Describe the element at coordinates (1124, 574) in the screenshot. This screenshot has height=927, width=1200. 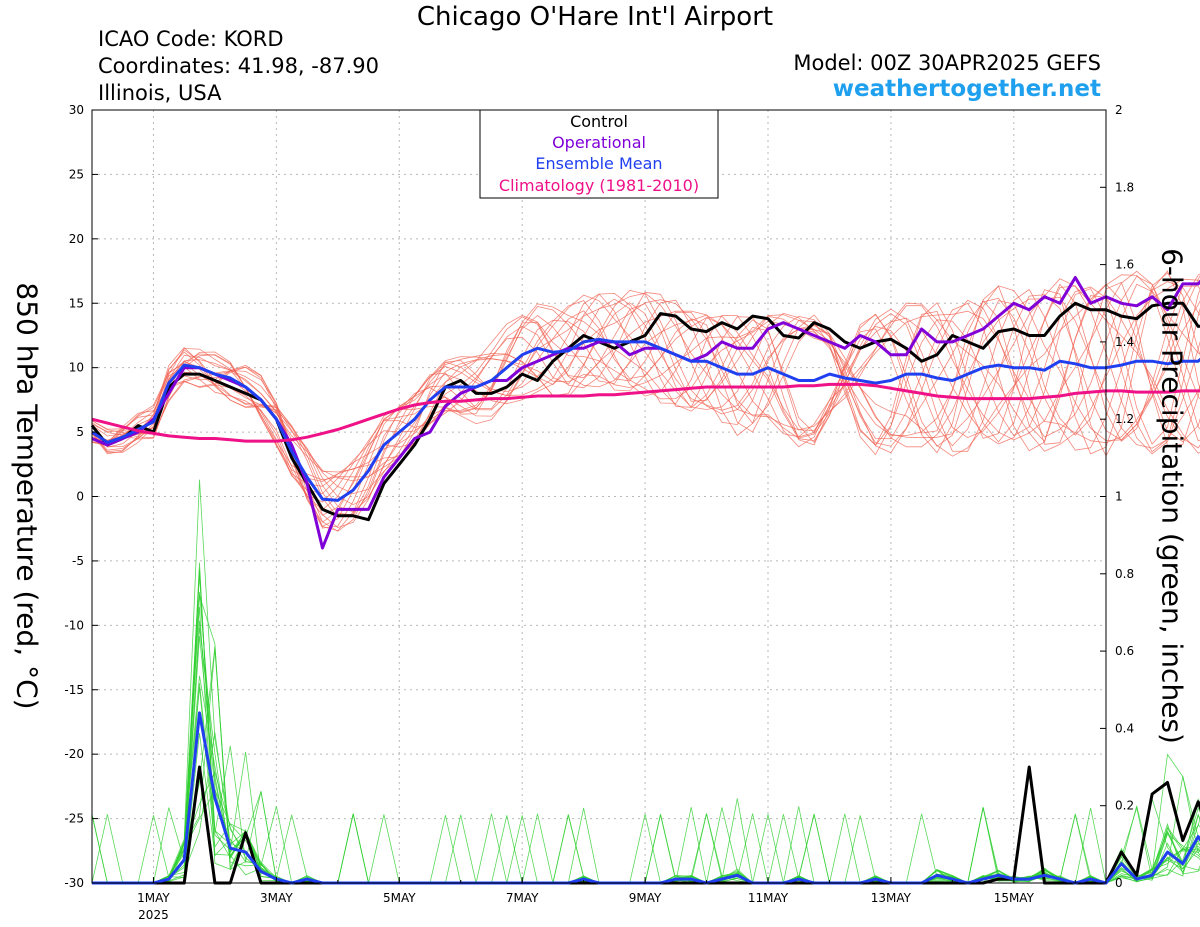
I see `y-tick-label-right: 0.8` at that location.